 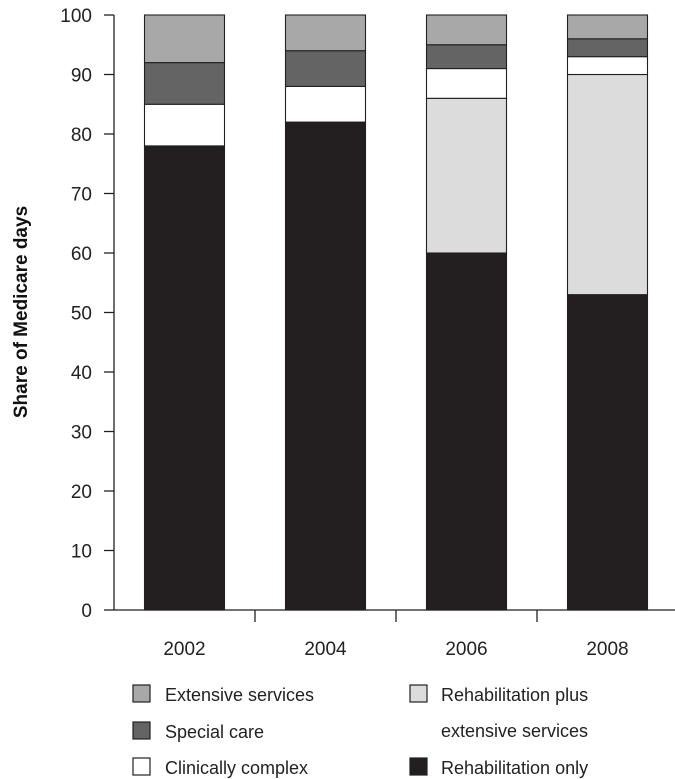 What do you see at coordinates (325, 649) in the screenshot?
I see `x-tick-label: 2004` at bounding box center [325, 649].